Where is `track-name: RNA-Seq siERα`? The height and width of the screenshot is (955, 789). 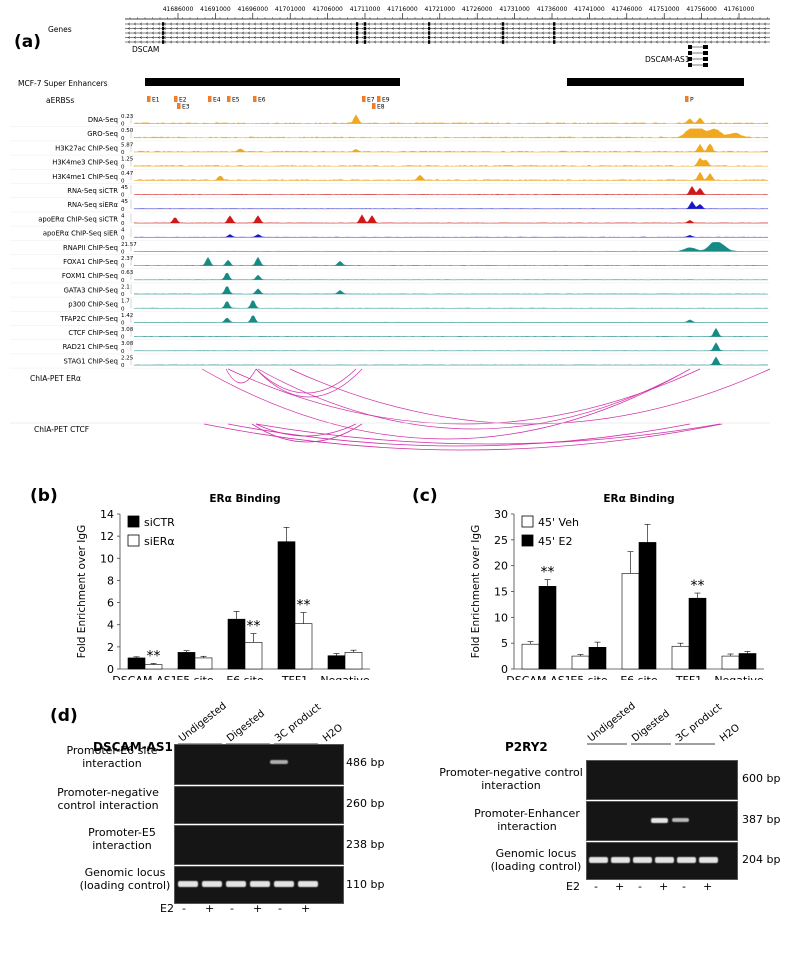 track-name: RNA-Seq siERα is located at coordinates (92, 205).